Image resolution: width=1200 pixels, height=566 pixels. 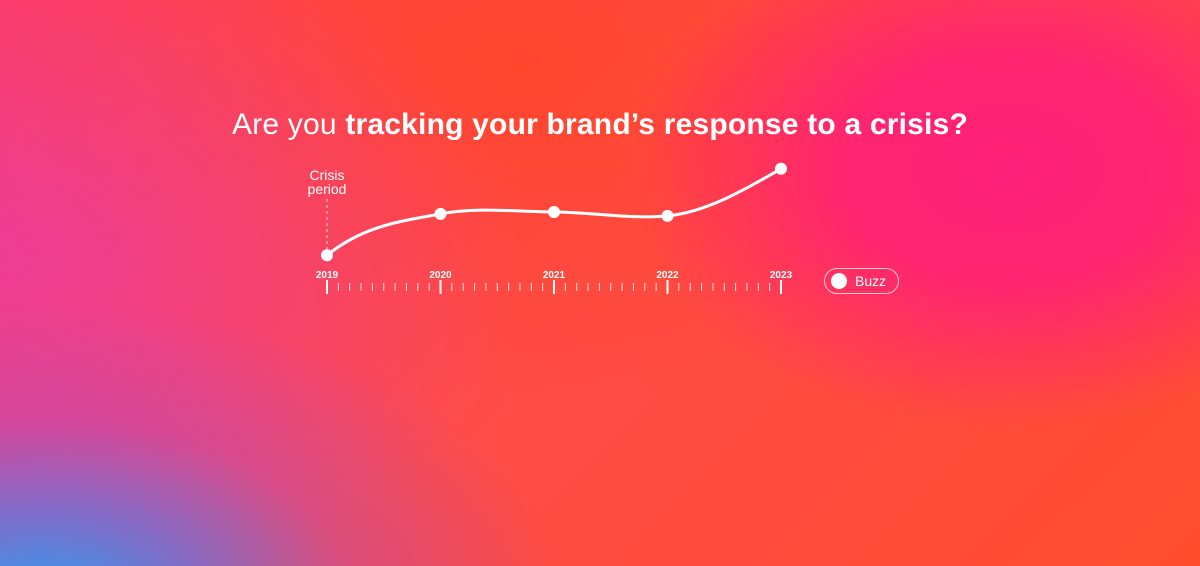 I want to click on buzz-point-2022, so click(x=667, y=215).